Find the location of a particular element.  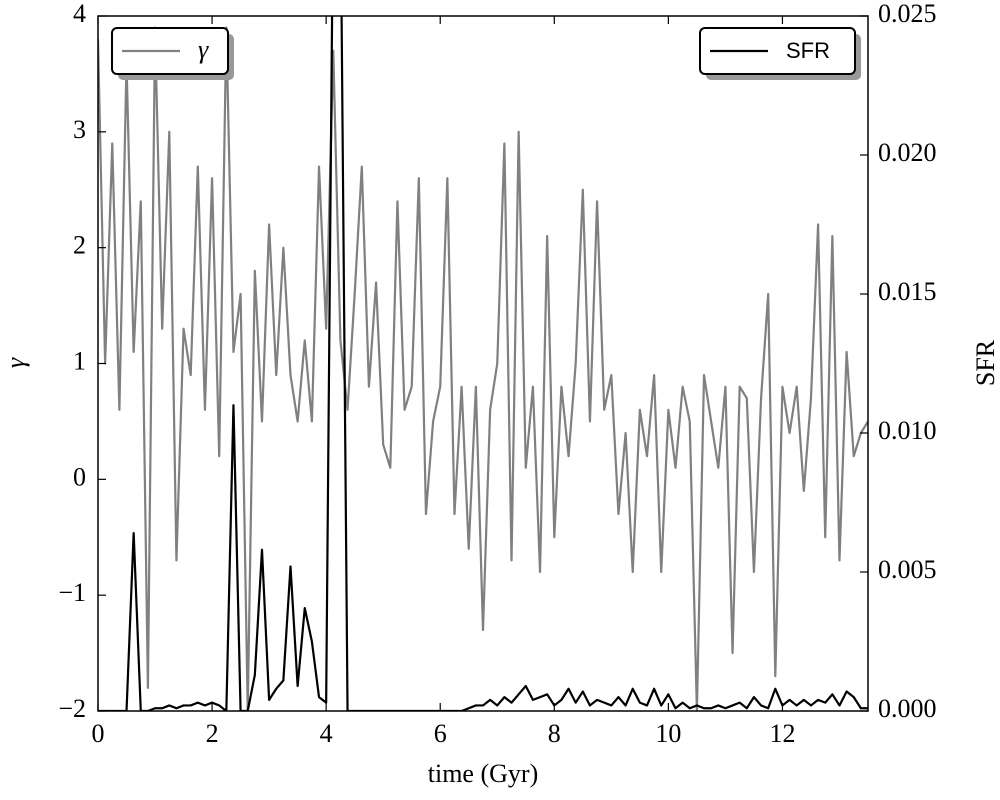

x-tick-label: 10 is located at coordinates (668, 733).